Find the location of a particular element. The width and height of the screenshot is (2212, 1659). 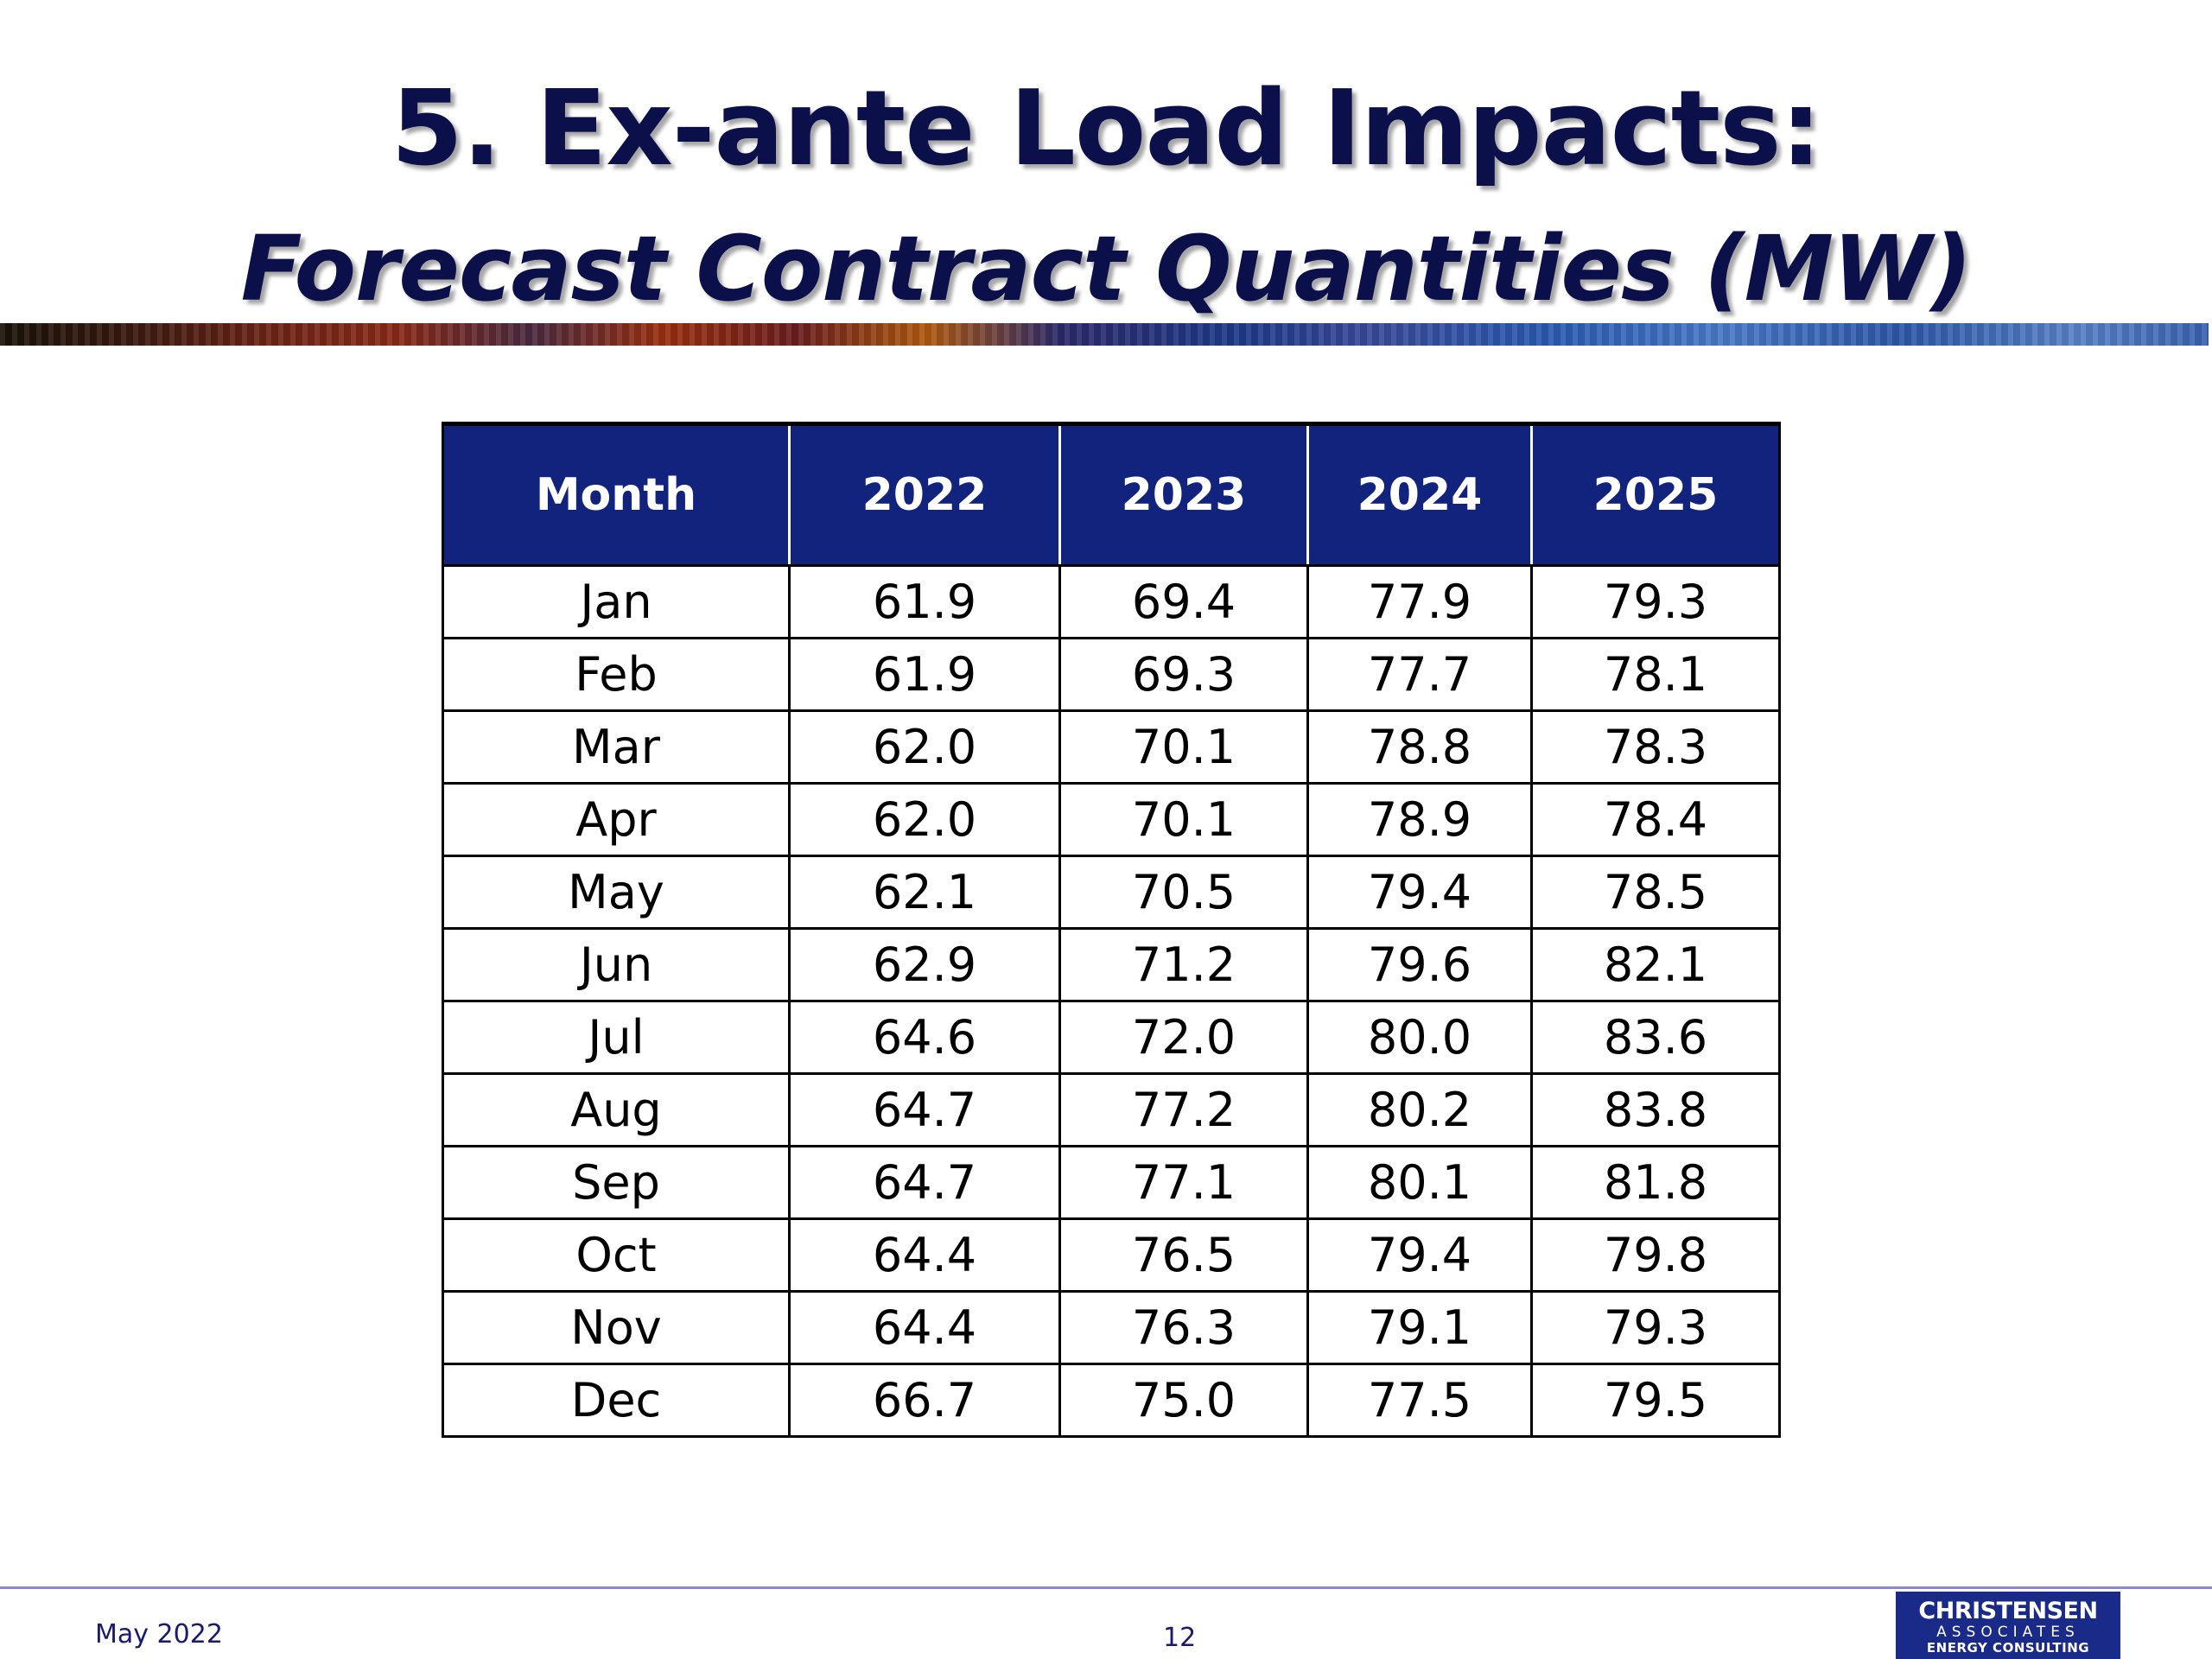

table-row: Apr 62.0 70.1 78.9 78.4 is located at coordinates (1111, 819).